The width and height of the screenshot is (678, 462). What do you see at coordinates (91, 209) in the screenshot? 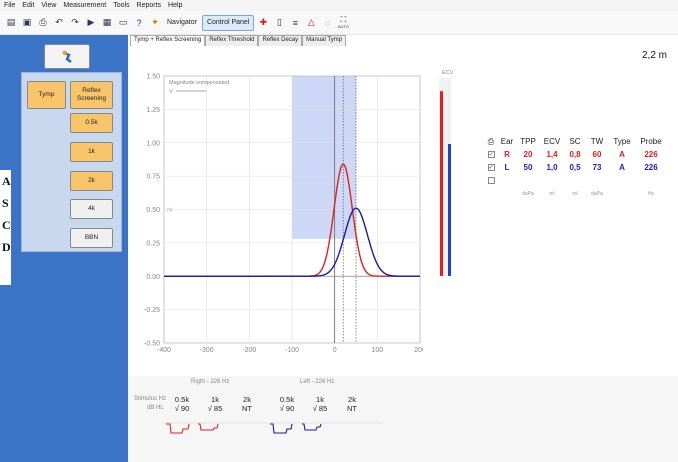
I see `freq-4k-button: 4k` at bounding box center [91, 209].